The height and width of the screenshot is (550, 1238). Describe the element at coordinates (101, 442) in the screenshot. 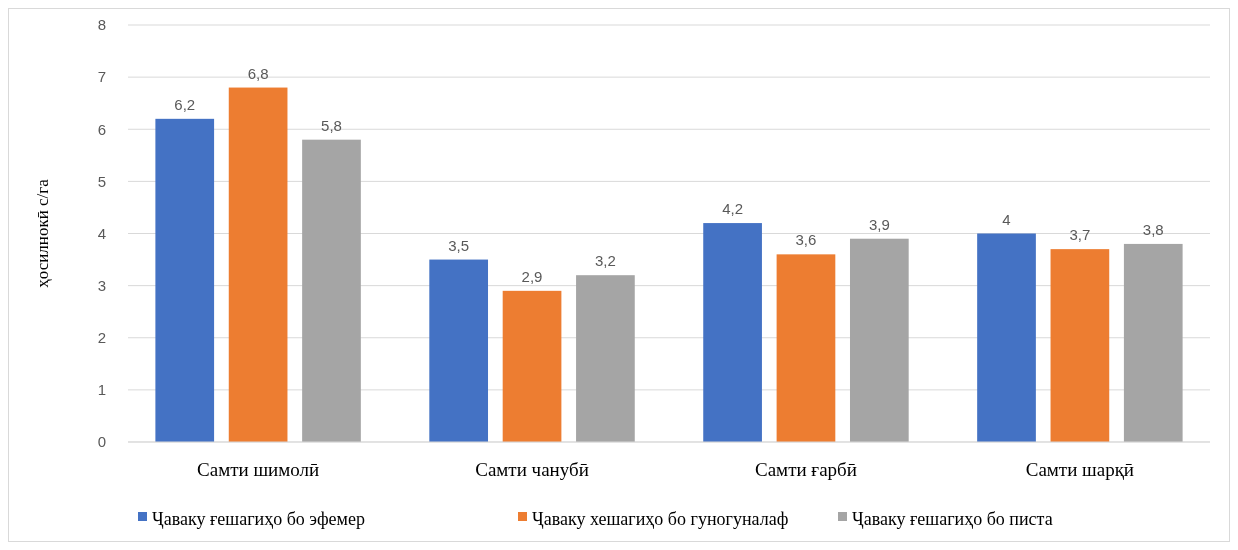

I see `y-tick-label: 0` at that location.